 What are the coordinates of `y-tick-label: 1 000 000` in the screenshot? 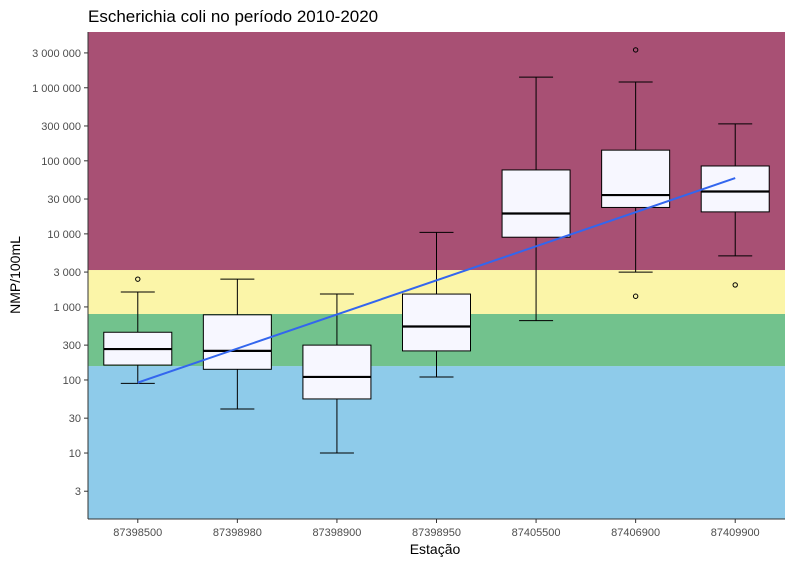 It's located at (56, 89).